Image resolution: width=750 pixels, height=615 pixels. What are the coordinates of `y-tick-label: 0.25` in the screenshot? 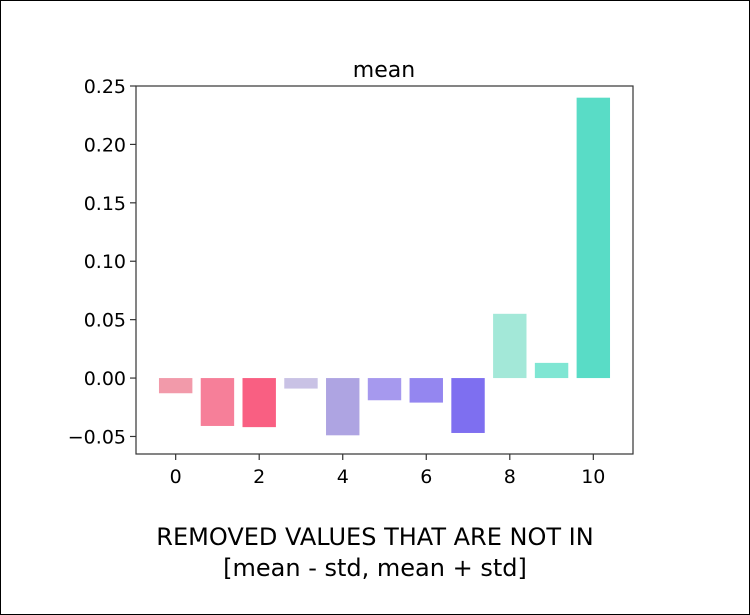 It's located at (105, 87).